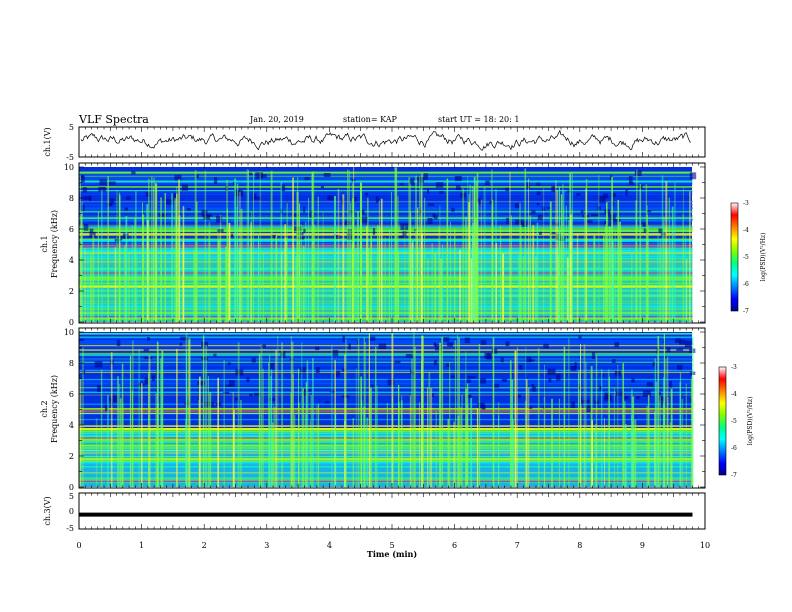  I want to click on ch2-freq-tick-2: 2, so click(71, 456).